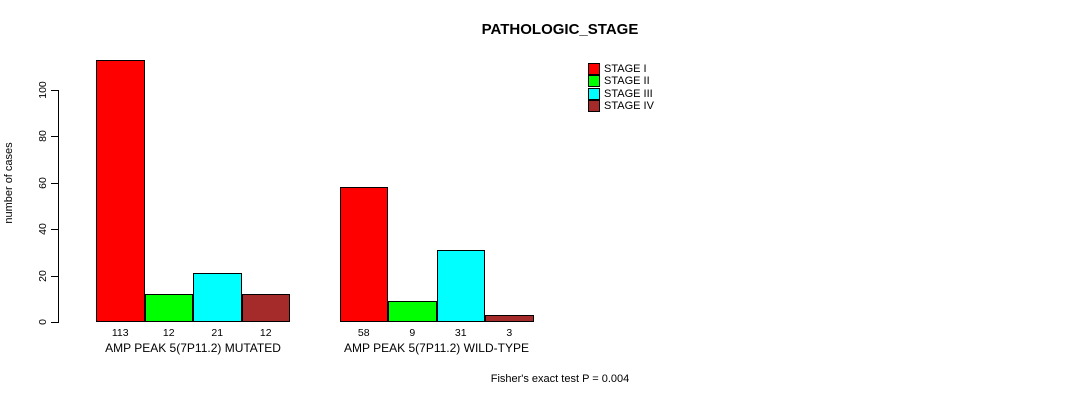  Describe the element at coordinates (43, 275) in the screenshot. I see `y-tick-label: 20` at that location.